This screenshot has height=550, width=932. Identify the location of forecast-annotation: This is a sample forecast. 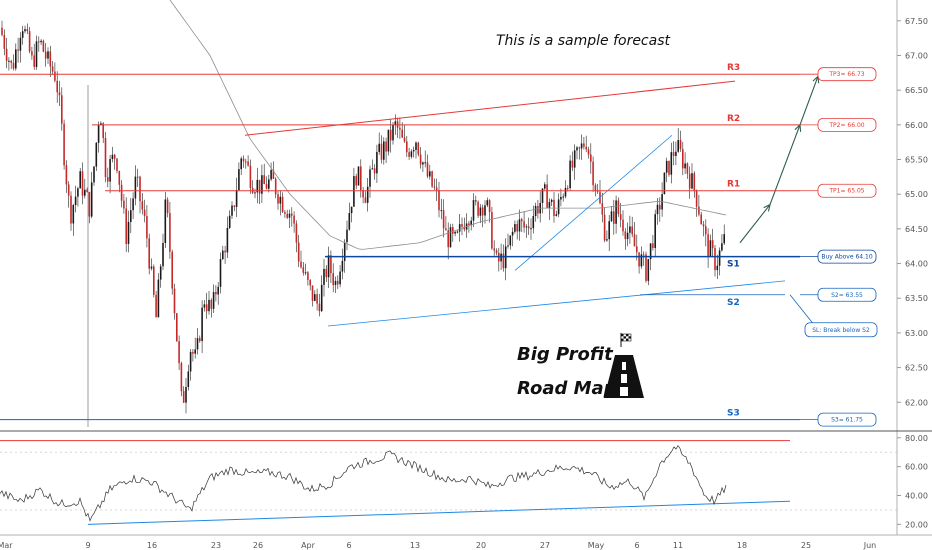
(583, 41).